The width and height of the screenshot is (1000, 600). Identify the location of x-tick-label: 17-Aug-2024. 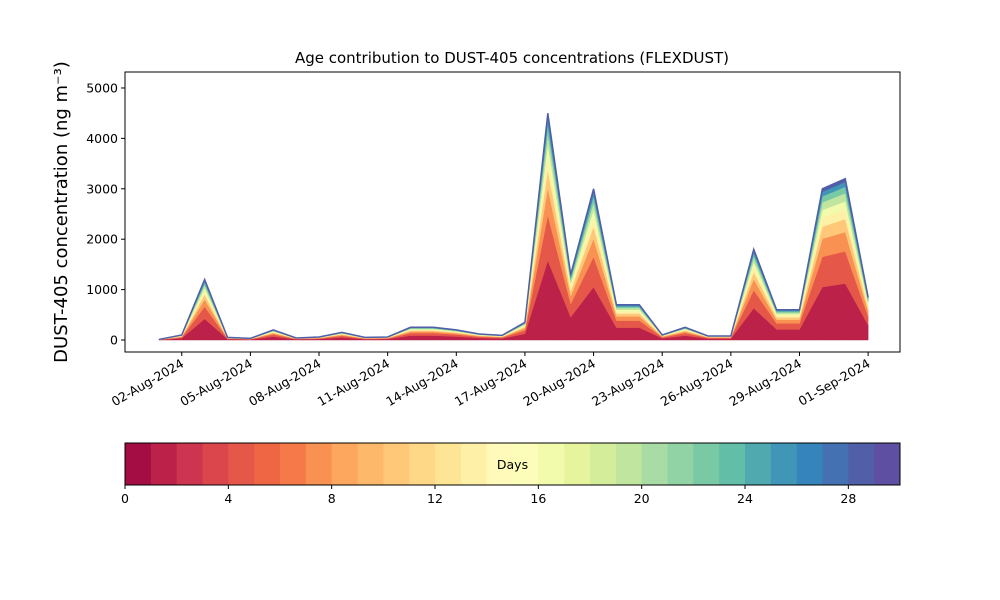
(491, 382).